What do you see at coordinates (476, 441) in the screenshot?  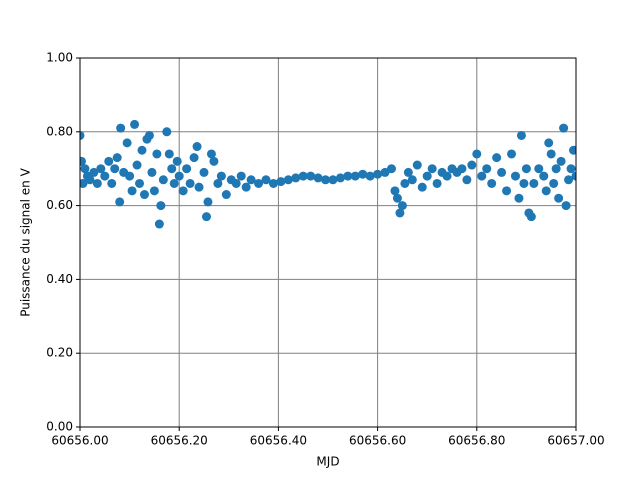 I see `x-tick-label: 60656.80` at bounding box center [476, 441].